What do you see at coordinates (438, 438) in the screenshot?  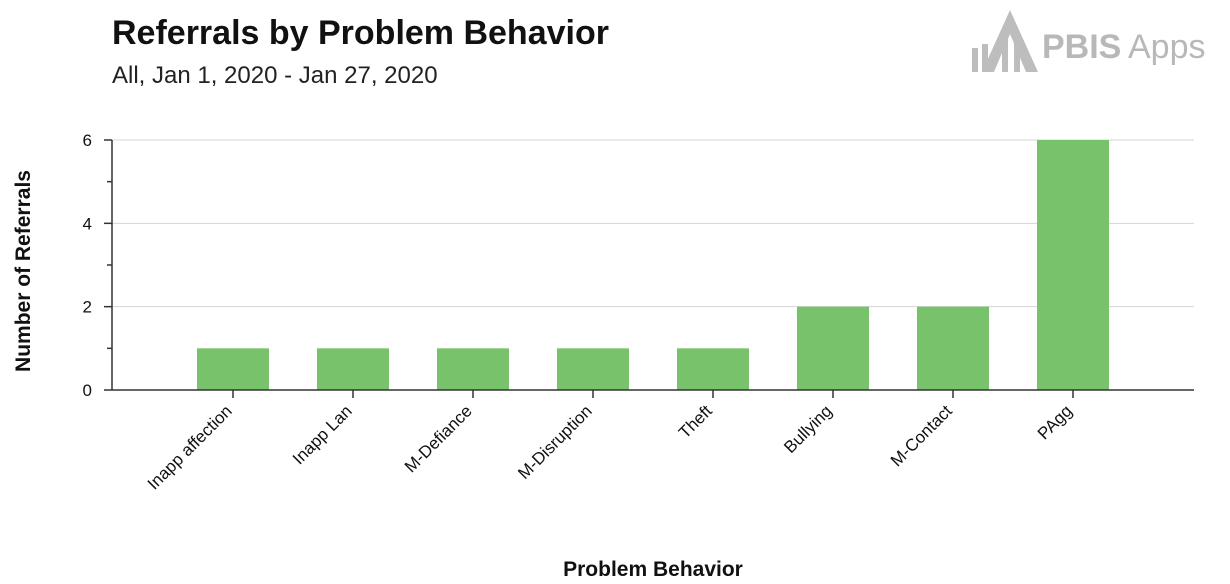 I see `x-tick-label: M-Defiance` at bounding box center [438, 438].